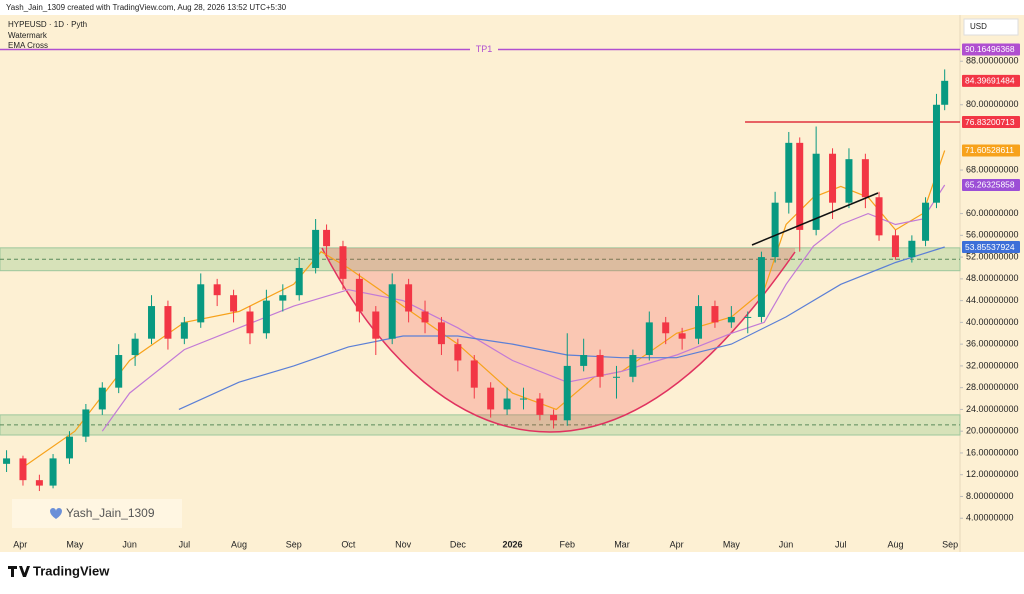 The height and width of the screenshot is (594, 1024). What do you see at coordinates (513, 544) in the screenshot?
I see `x-tick-label: 2026` at bounding box center [513, 544].